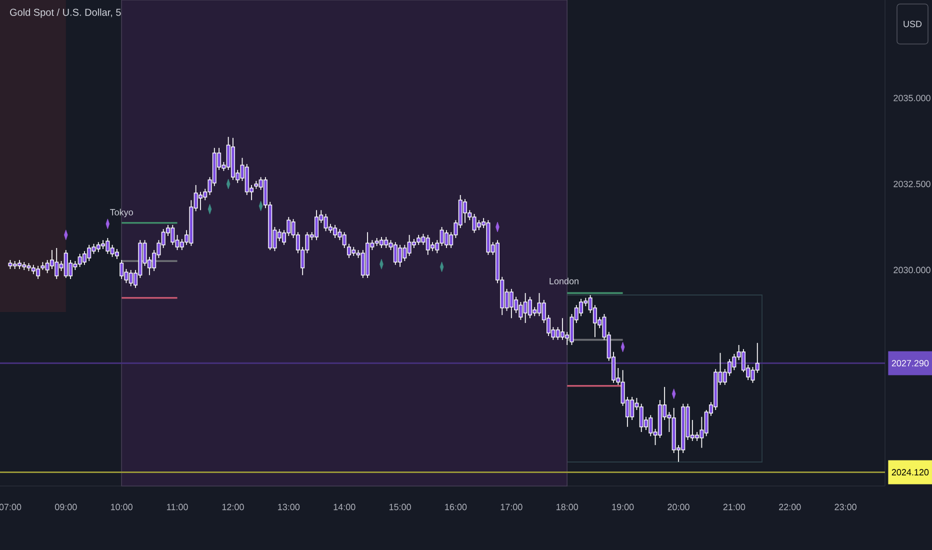  I want to click on annotation: London, so click(564, 281).